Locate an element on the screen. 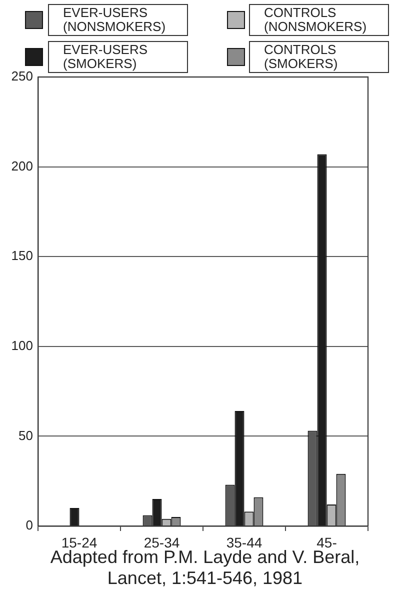 The width and height of the screenshot is (400, 602). legend-label: EVER-USERS (SMOKERS) is located at coordinates (118, 57).